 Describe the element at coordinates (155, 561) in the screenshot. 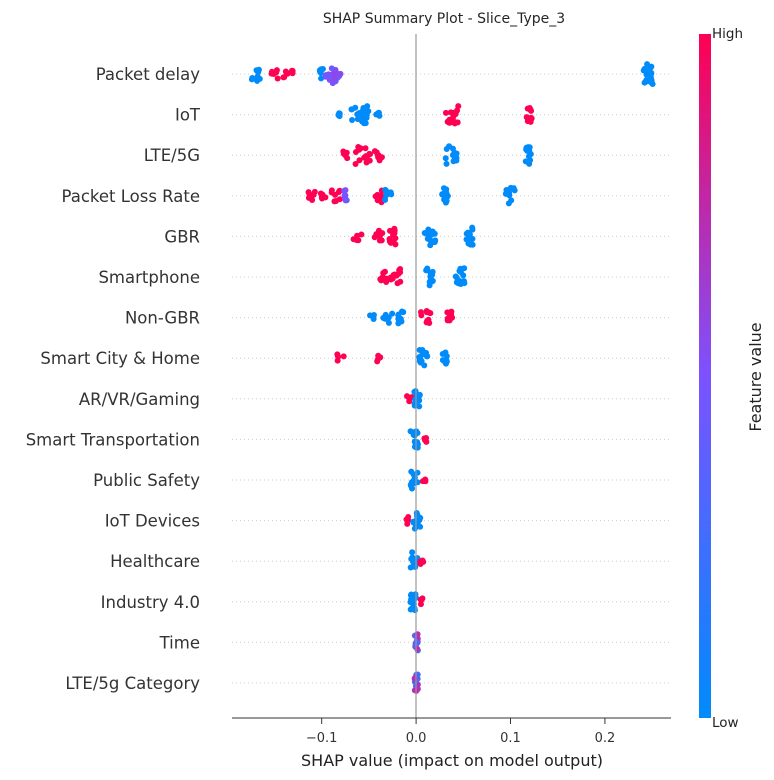

I see `feature-label: Healthcare` at that location.